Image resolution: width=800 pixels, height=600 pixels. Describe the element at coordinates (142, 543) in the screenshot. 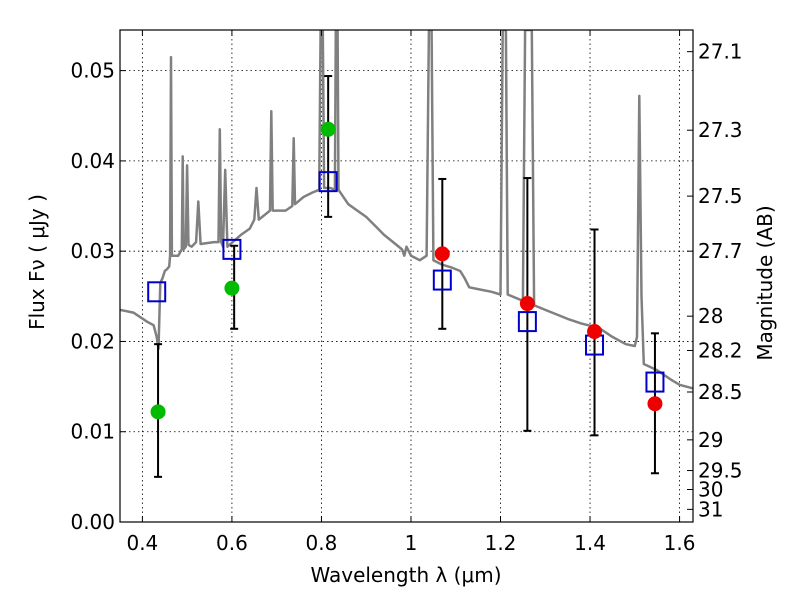

I see `x-tick-label: 0.4` at that location.